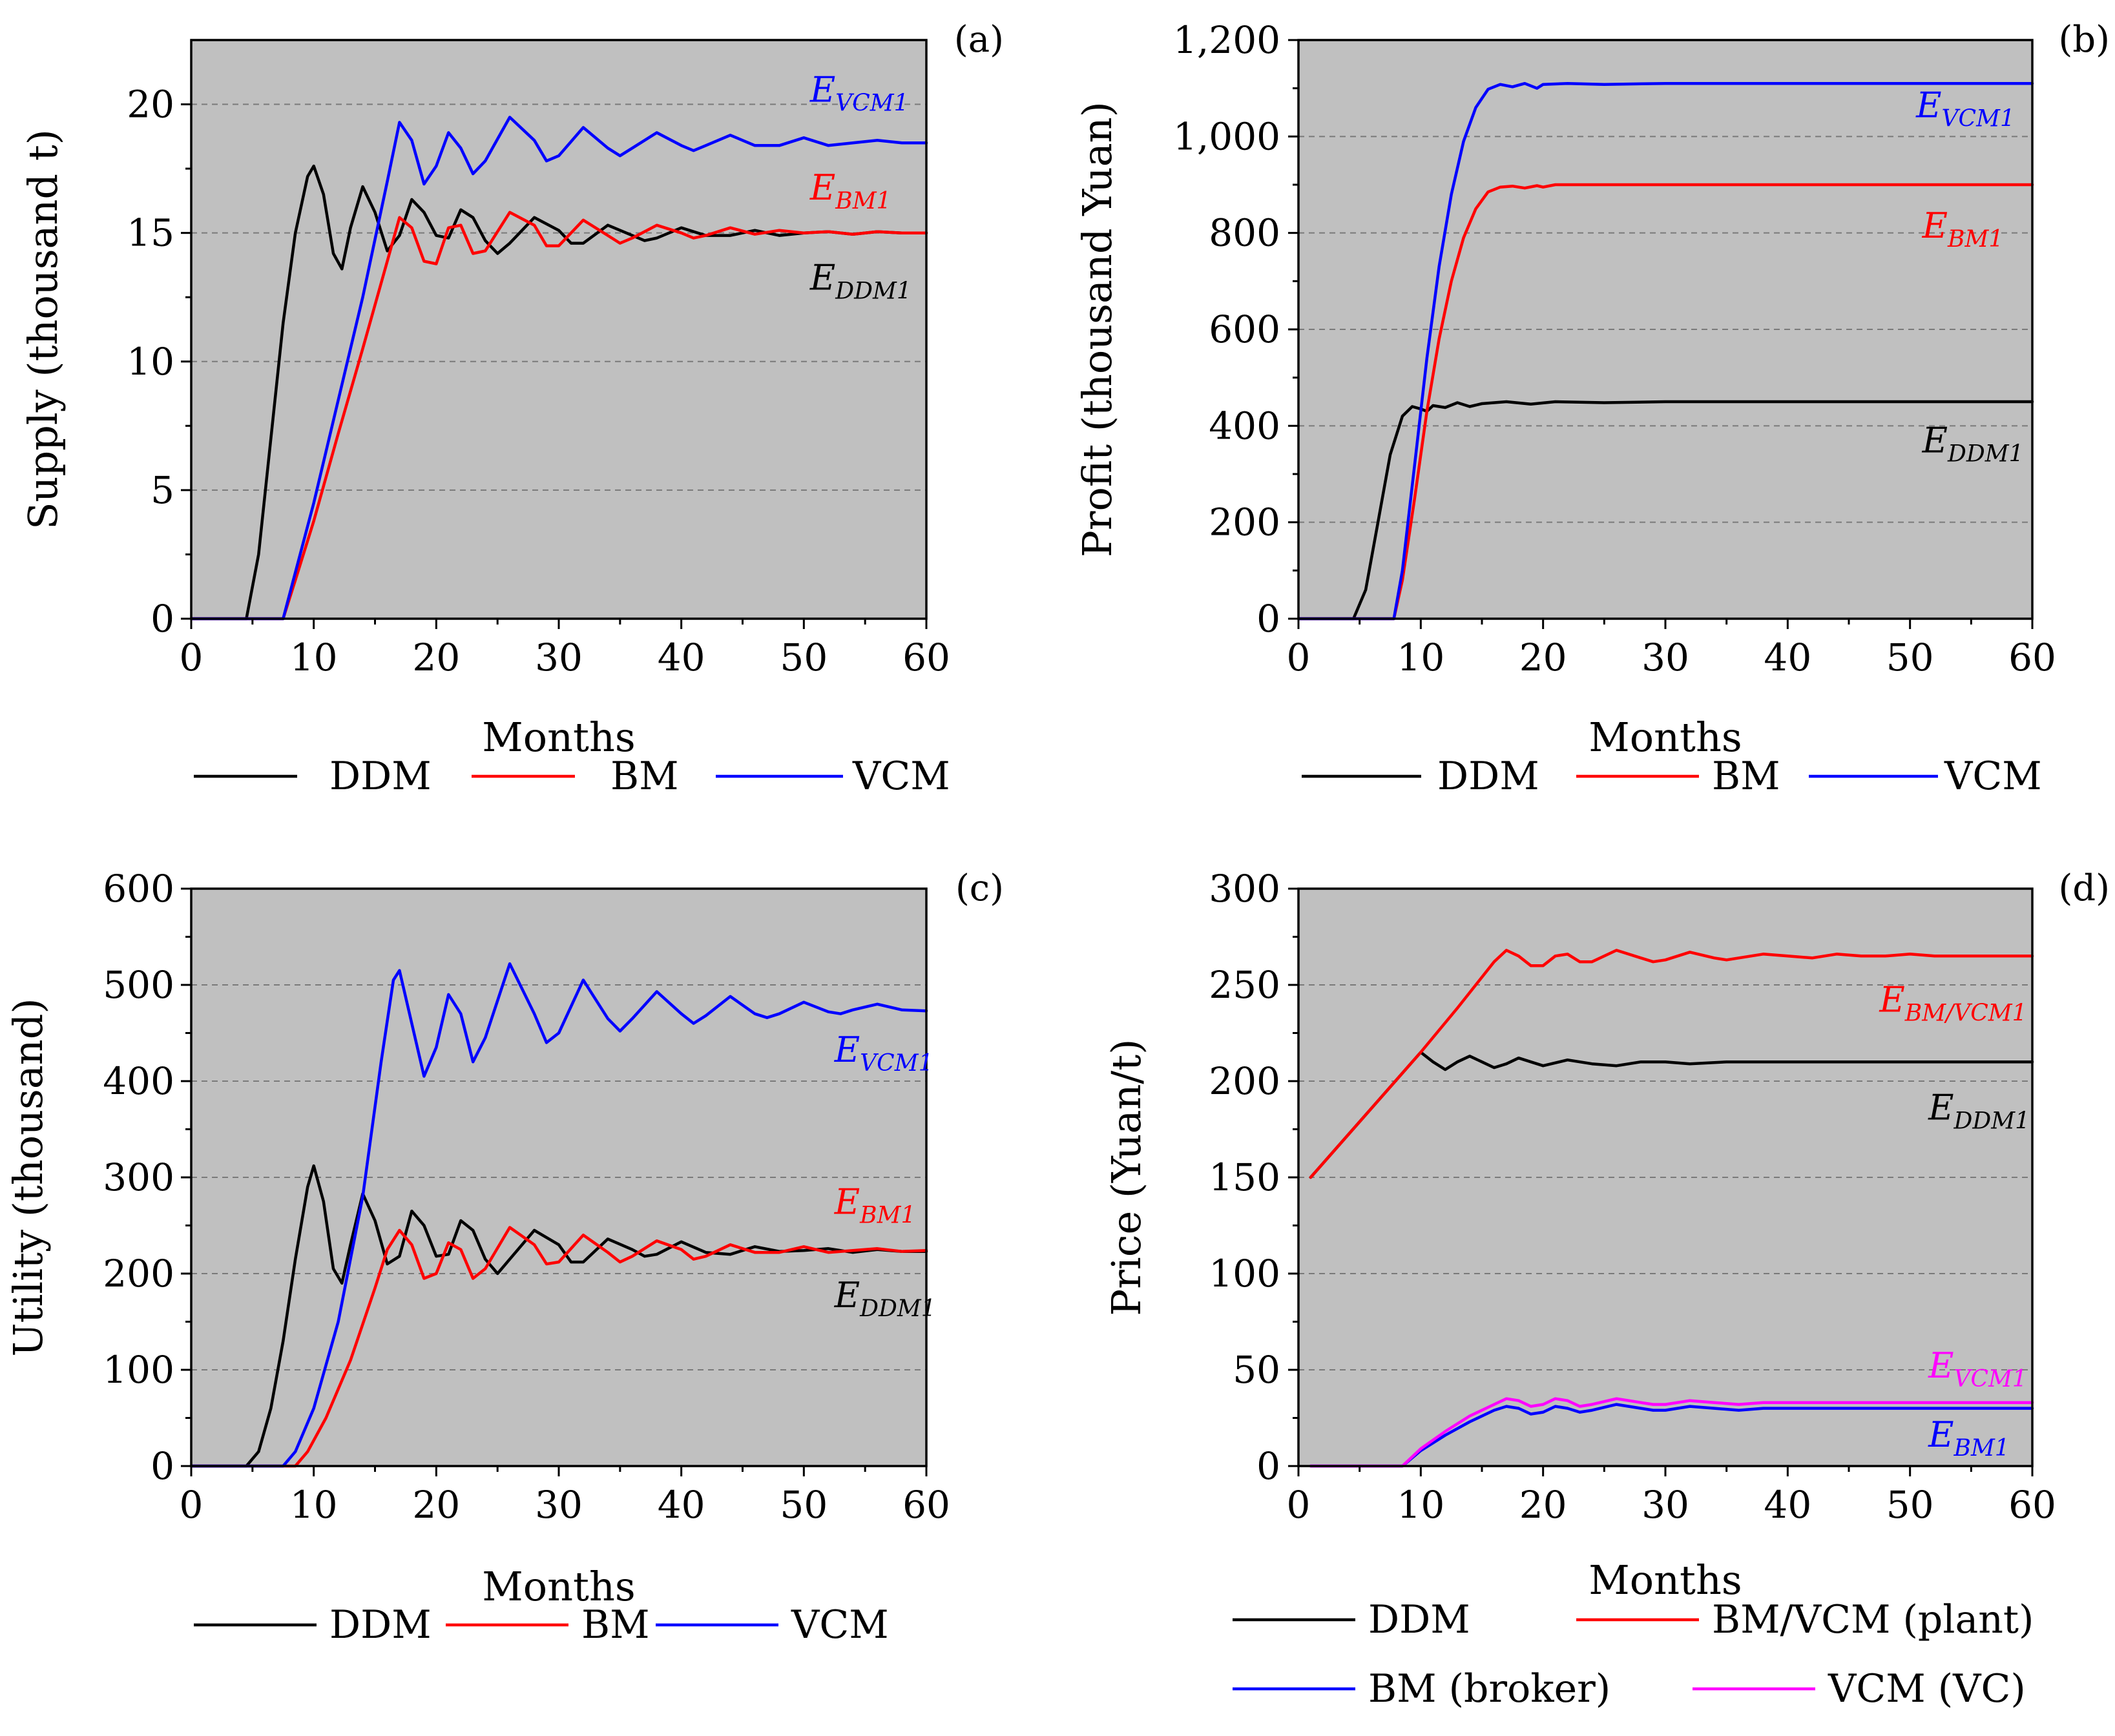  What do you see at coordinates (1873, 1619) in the screenshot?
I see `legend-label: BM/VCM (plant)` at bounding box center [1873, 1619].